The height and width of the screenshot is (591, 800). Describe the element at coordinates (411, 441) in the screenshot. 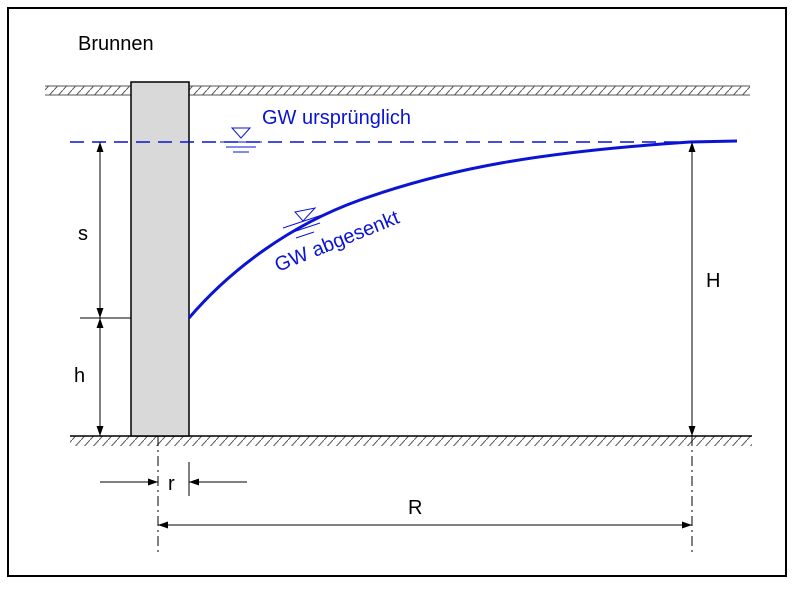

I see `bottom-hatch` at that location.